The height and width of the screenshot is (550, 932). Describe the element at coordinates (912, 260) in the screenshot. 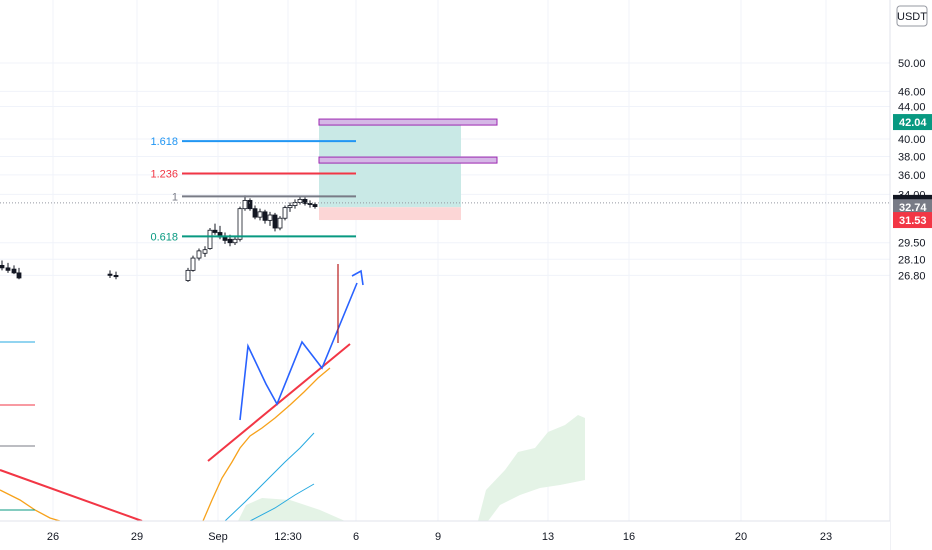

I see `price-tick-label: 28.10` at that location.